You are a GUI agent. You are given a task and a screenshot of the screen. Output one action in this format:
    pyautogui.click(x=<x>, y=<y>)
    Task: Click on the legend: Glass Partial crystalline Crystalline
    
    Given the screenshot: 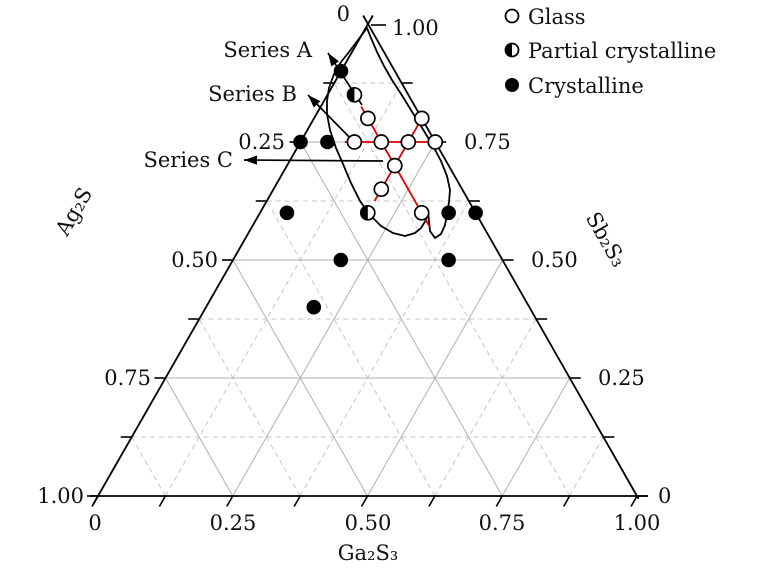 What is the action you would take?
    pyautogui.click(x=610, y=51)
    